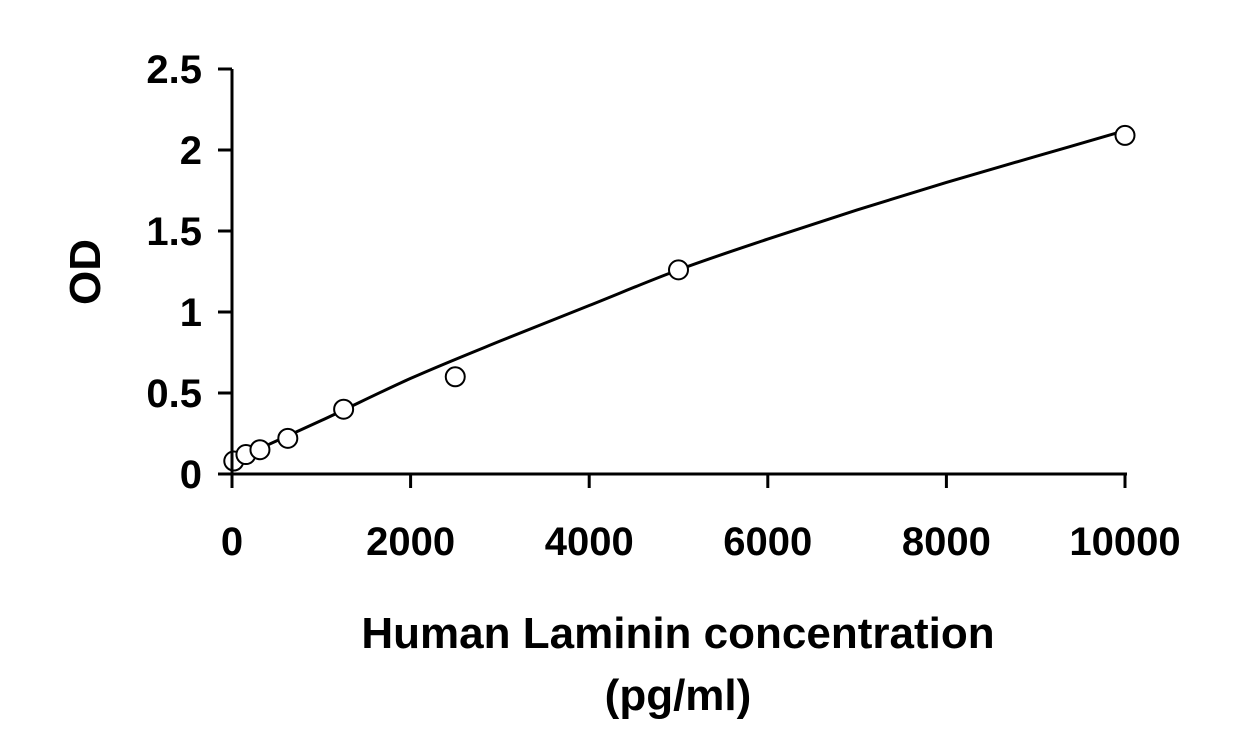  I want to click on x-axis-title-line-2: (pg/ml), so click(678, 695).